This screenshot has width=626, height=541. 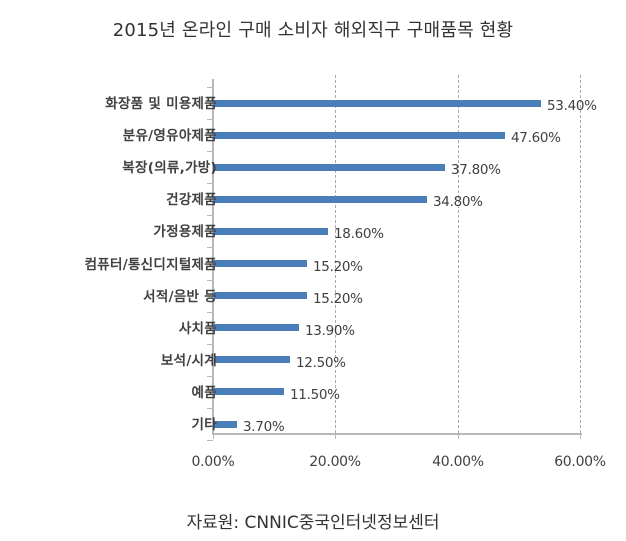 What do you see at coordinates (169, 168) in the screenshot?
I see `category-label: 복장(의류,가방)` at bounding box center [169, 168].